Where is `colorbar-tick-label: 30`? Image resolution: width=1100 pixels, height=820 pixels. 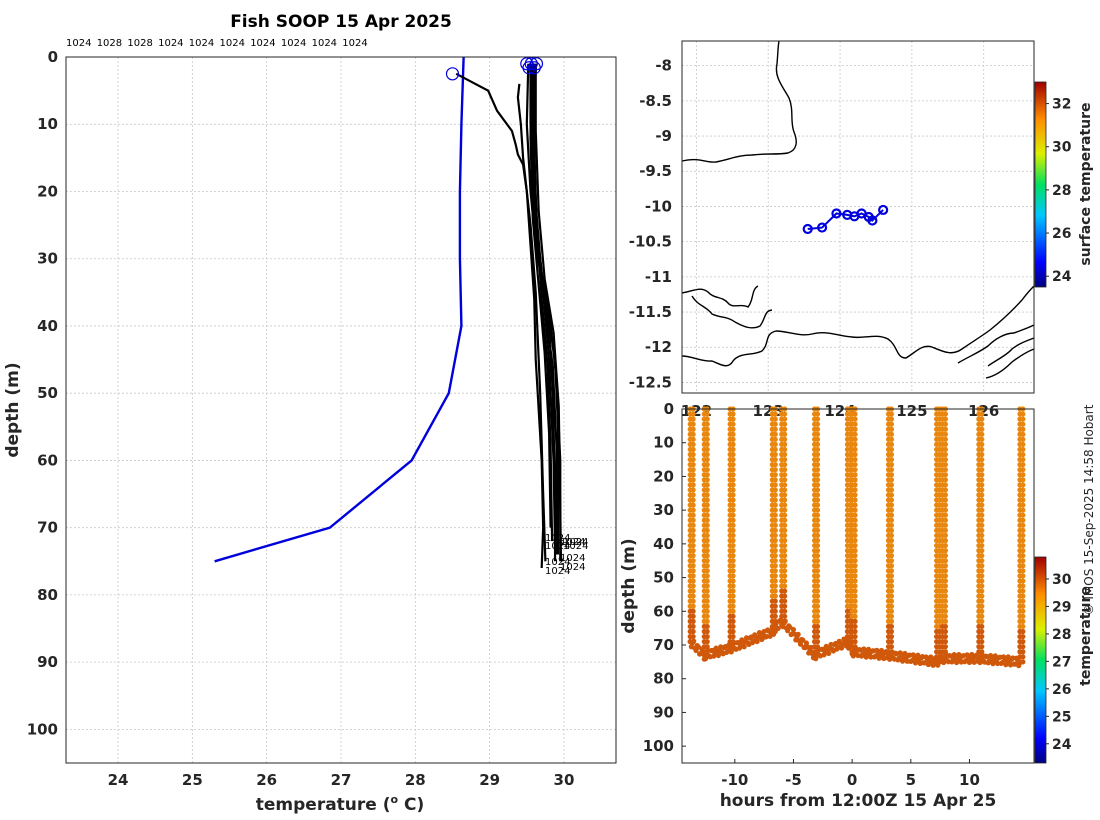 colorbar-tick-label: 30 is located at coordinates (1062, 580).